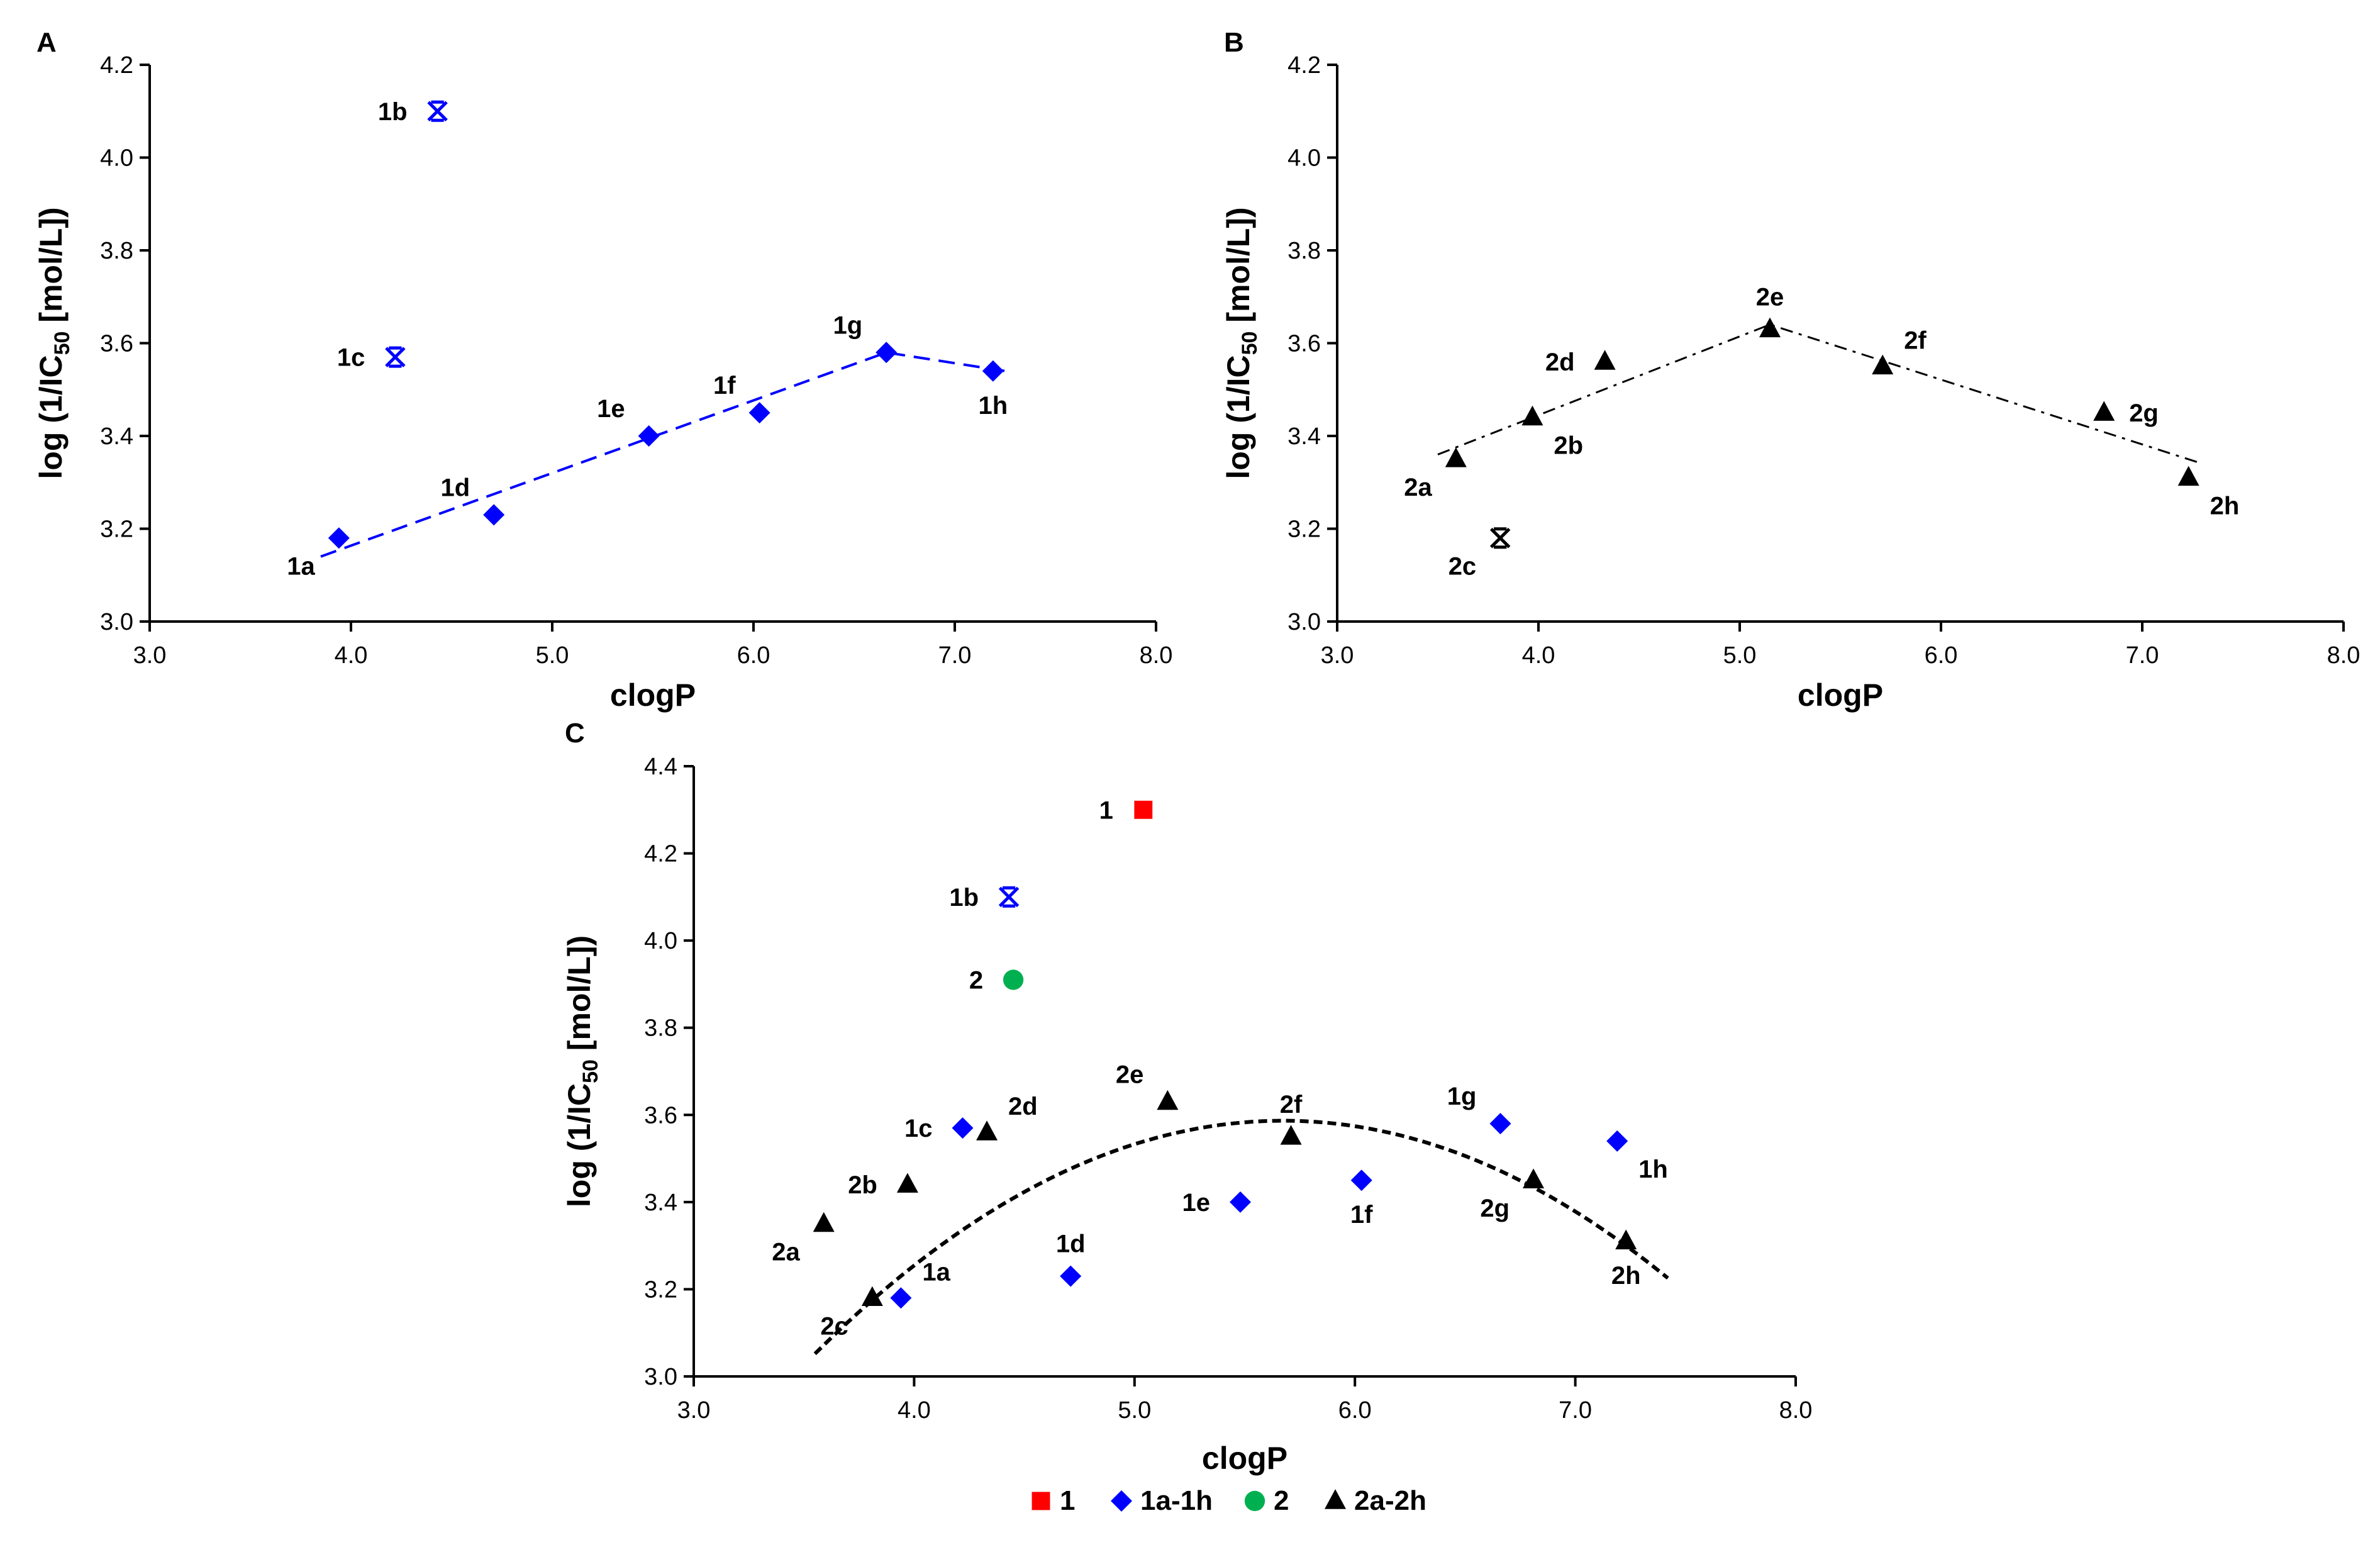 The width and height of the screenshot is (2380, 1562). I want to click on data-point-1e, so click(649, 436).